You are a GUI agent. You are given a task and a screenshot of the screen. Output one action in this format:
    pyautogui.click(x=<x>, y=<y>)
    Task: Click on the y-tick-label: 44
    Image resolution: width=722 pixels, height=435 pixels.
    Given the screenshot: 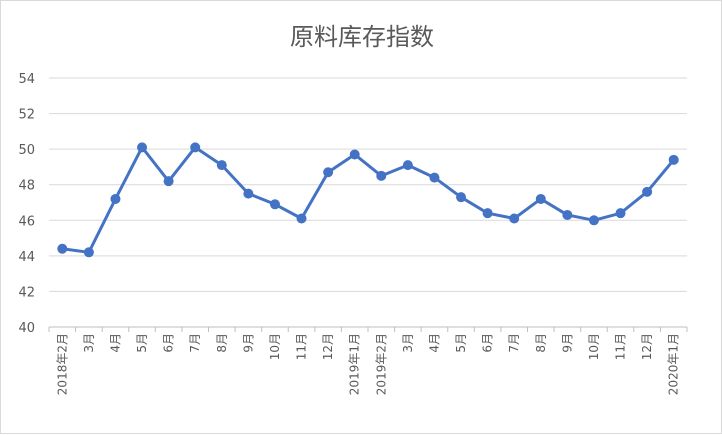 What is the action you would take?
    pyautogui.click(x=26, y=257)
    